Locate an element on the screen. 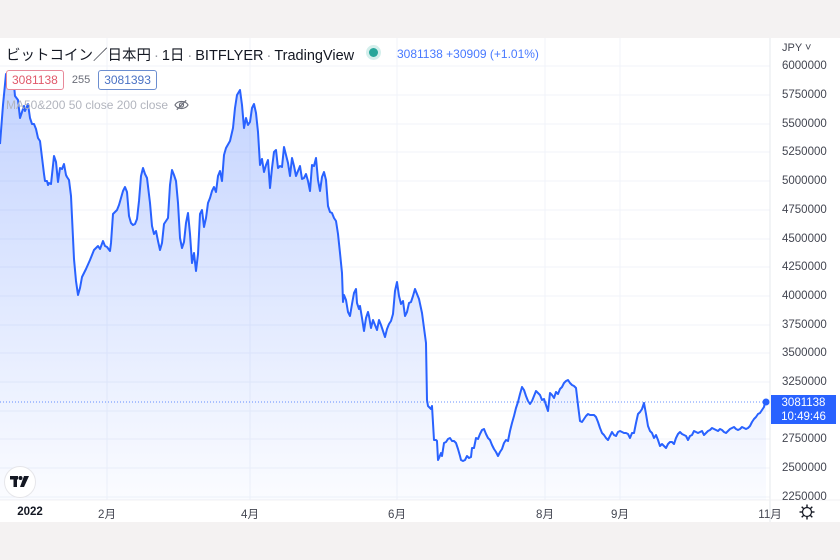 The image size is (840, 560). price-change: +30909 is located at coordinates (466, 54).